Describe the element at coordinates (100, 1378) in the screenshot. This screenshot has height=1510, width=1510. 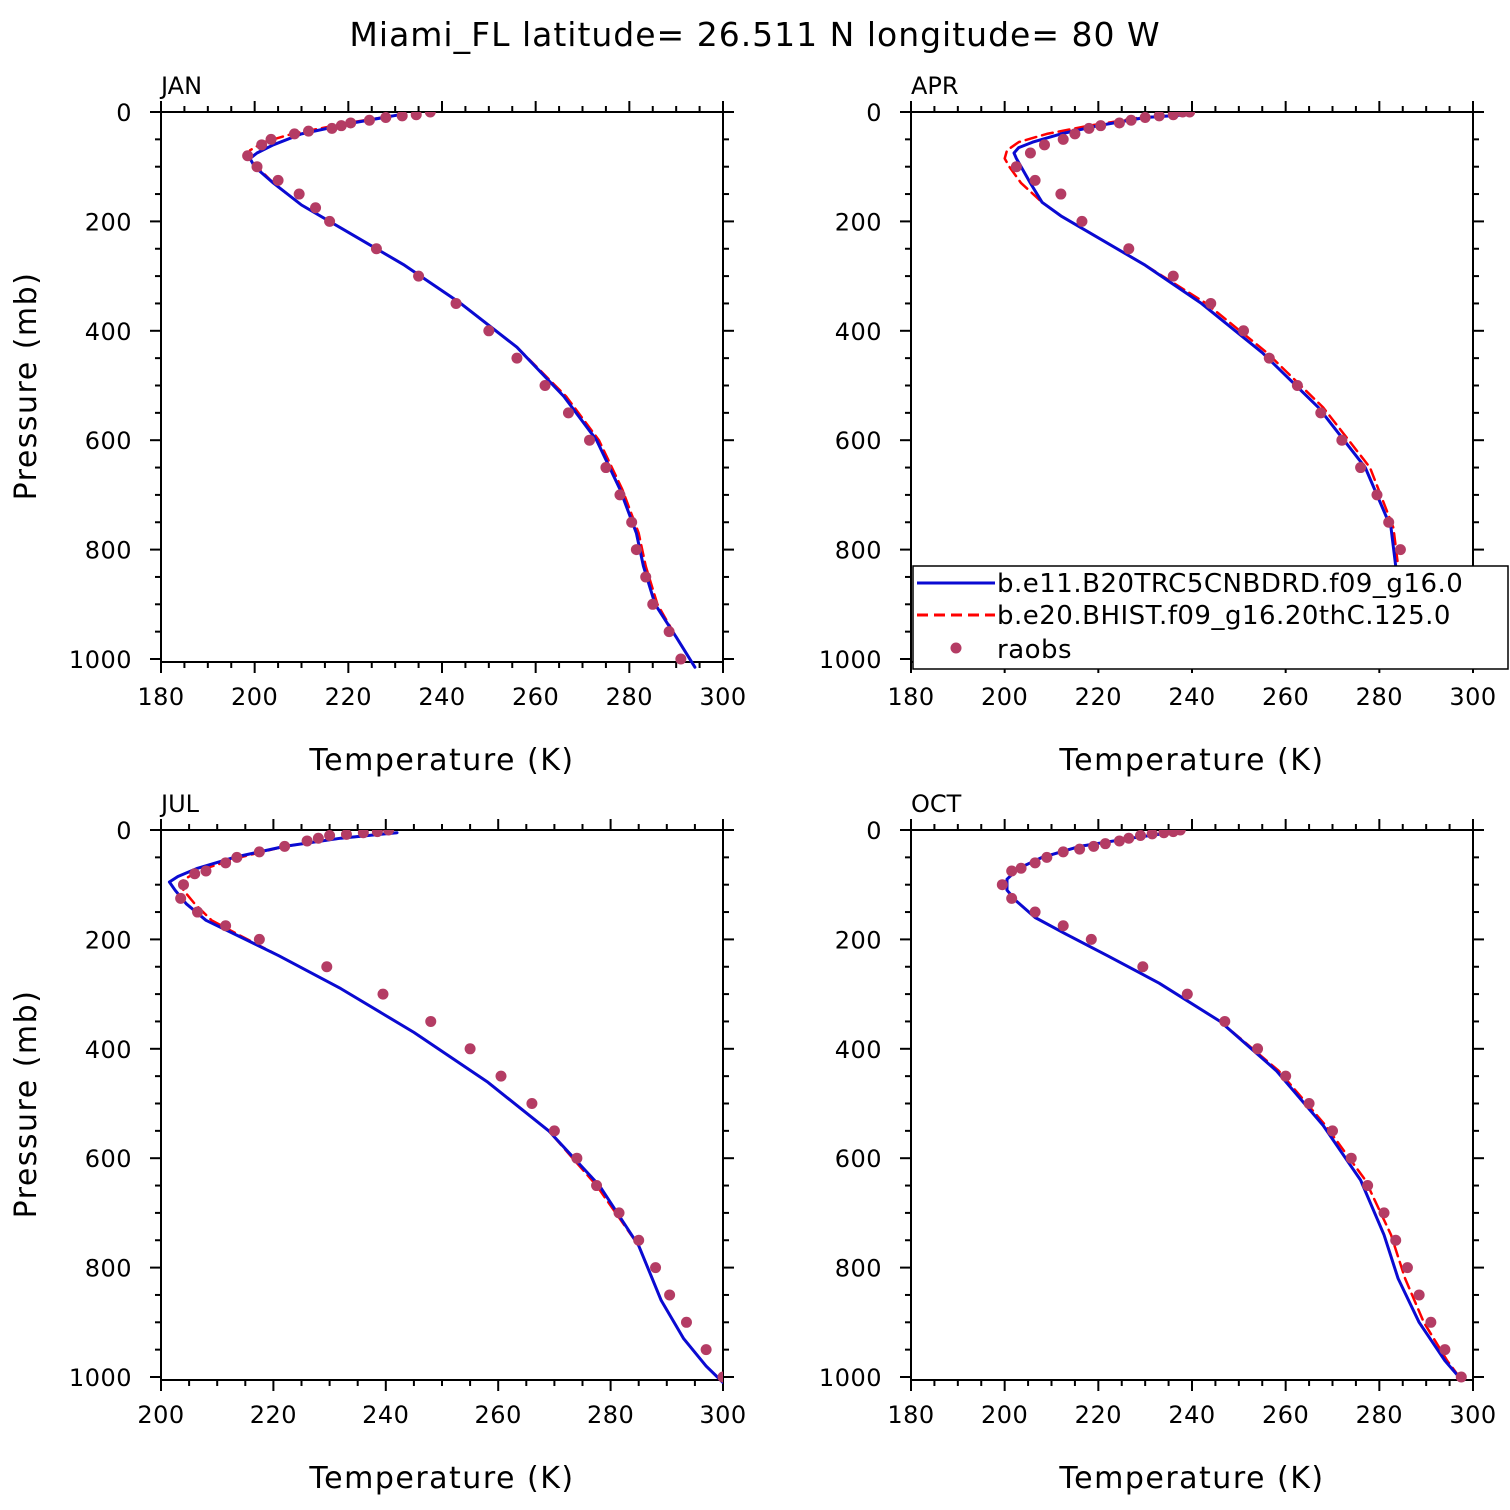
I see `y-tick-label-jul: 1000` at that location.